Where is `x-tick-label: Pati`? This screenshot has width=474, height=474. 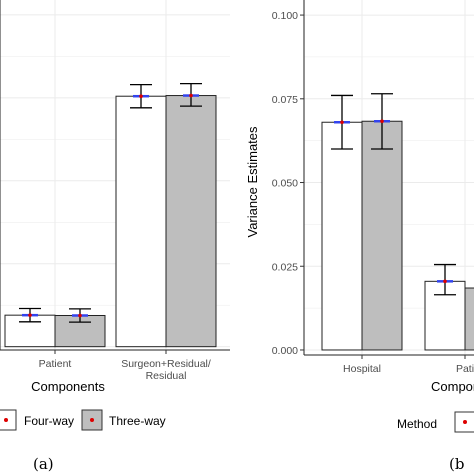 x-tick-label: Pati is located at coordinates (465, 369).